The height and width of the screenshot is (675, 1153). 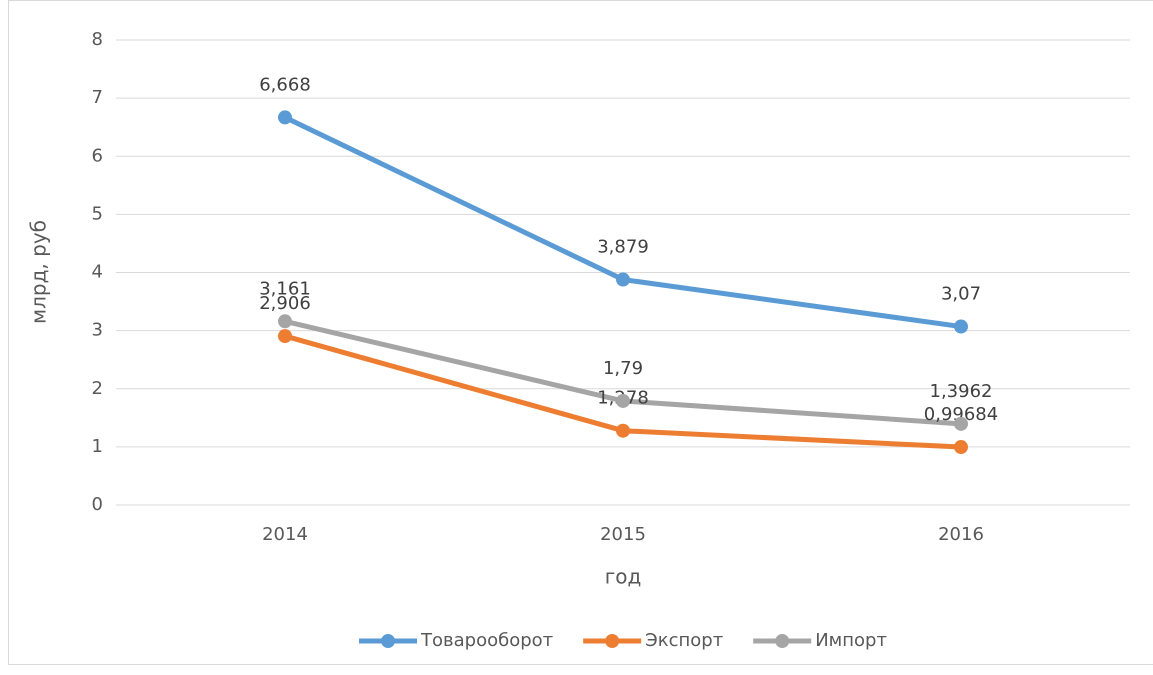 I want to click on data-label: 1,3962, so click(x=961, y=391).